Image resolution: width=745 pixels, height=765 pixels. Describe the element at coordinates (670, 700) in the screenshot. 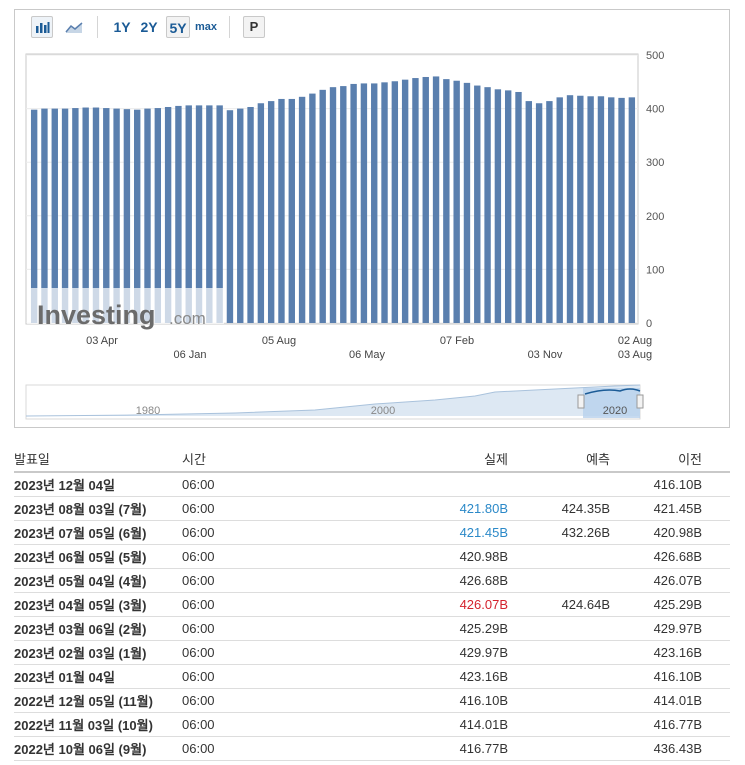

I see `row-previous: 414.01B` at that location.